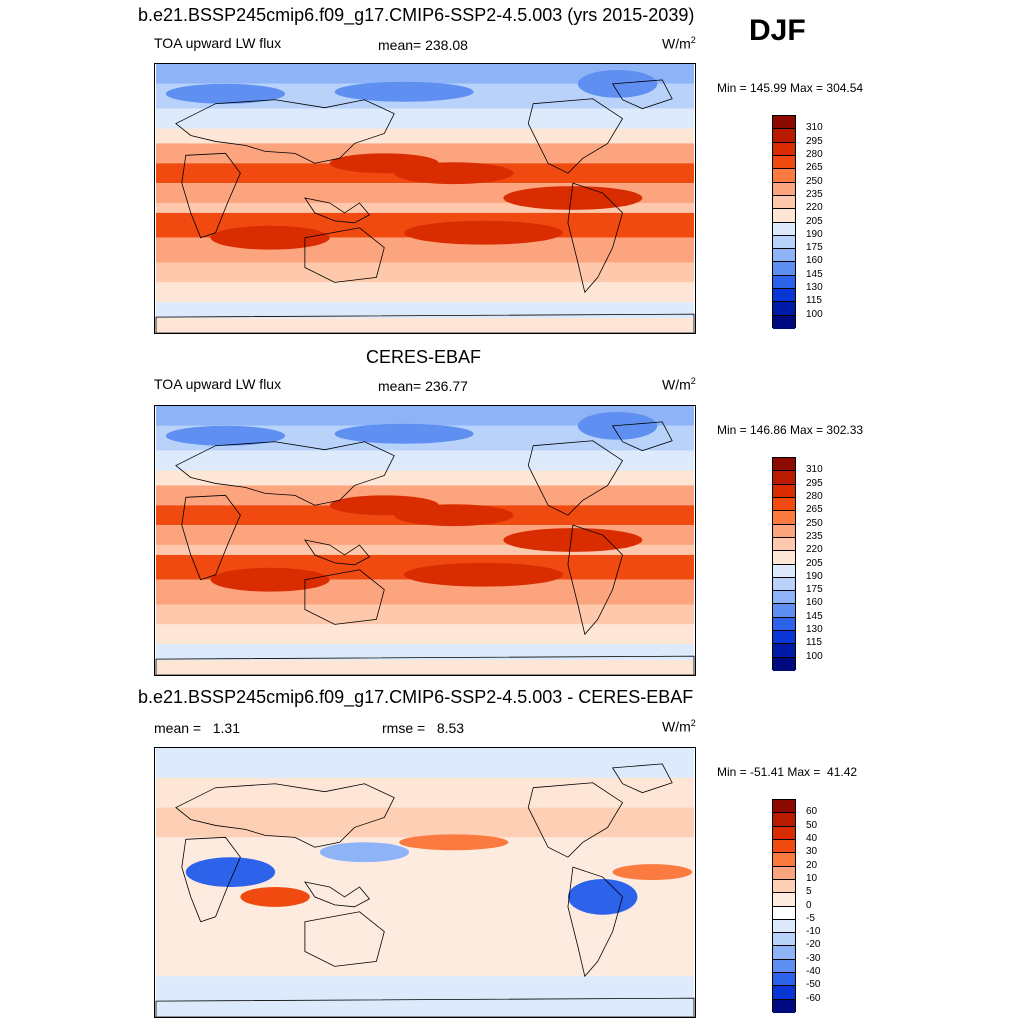 Image resolution: width=1024 pixels, height=1024 pixels. What do you see at coordinates (814, 616) in the screenshot?
I see `colorbar-tick-label: 145` at bounding box center [814, 616].